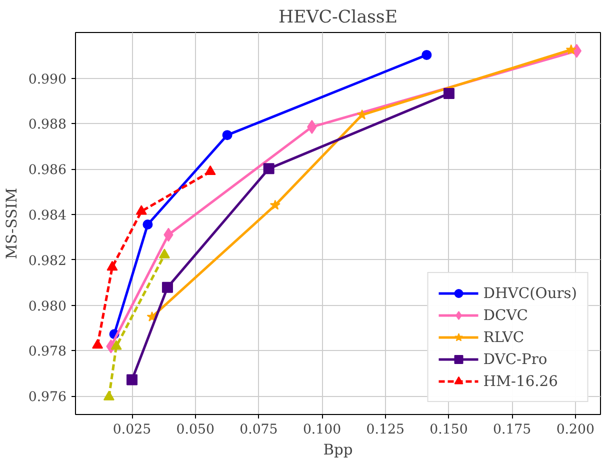 The image size is (610, 461). Describe the element at coordinates (505, 315) in the screenshot. I see `legend-label: DCVC` at that location.